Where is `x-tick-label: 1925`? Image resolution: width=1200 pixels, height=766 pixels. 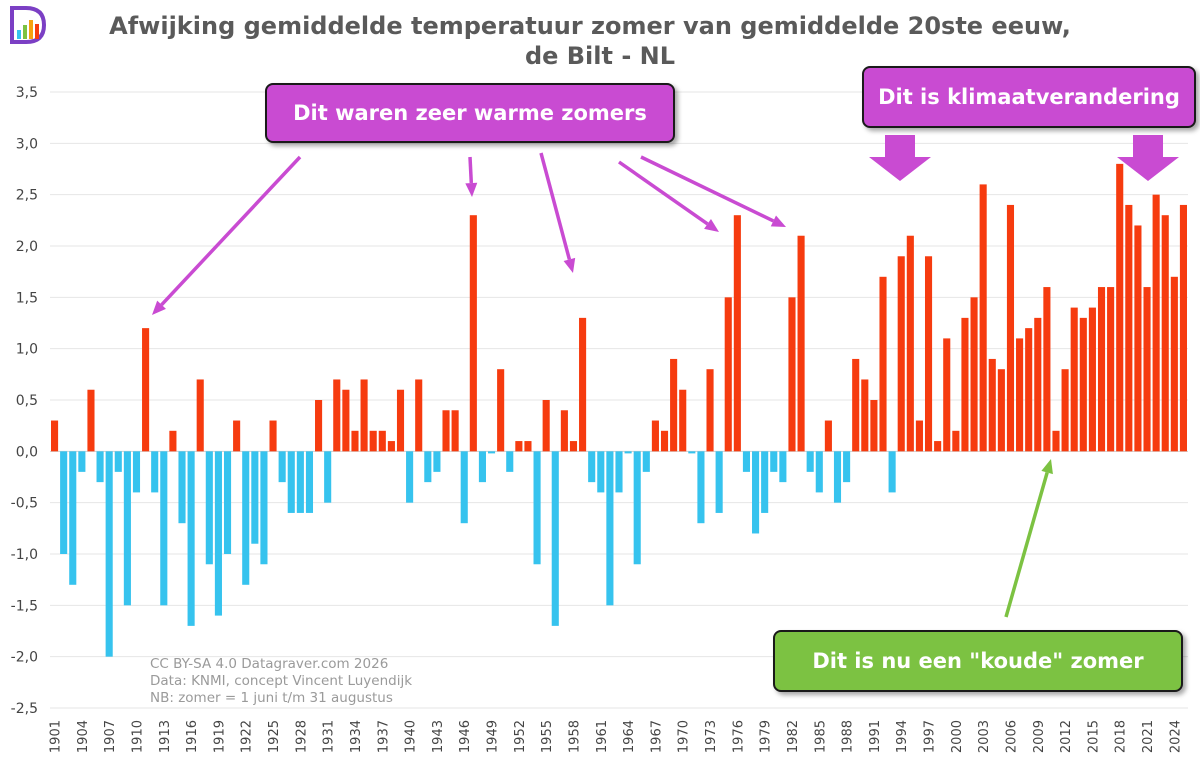
x-tick-label: 1925 is located at coordinates (274, 736).